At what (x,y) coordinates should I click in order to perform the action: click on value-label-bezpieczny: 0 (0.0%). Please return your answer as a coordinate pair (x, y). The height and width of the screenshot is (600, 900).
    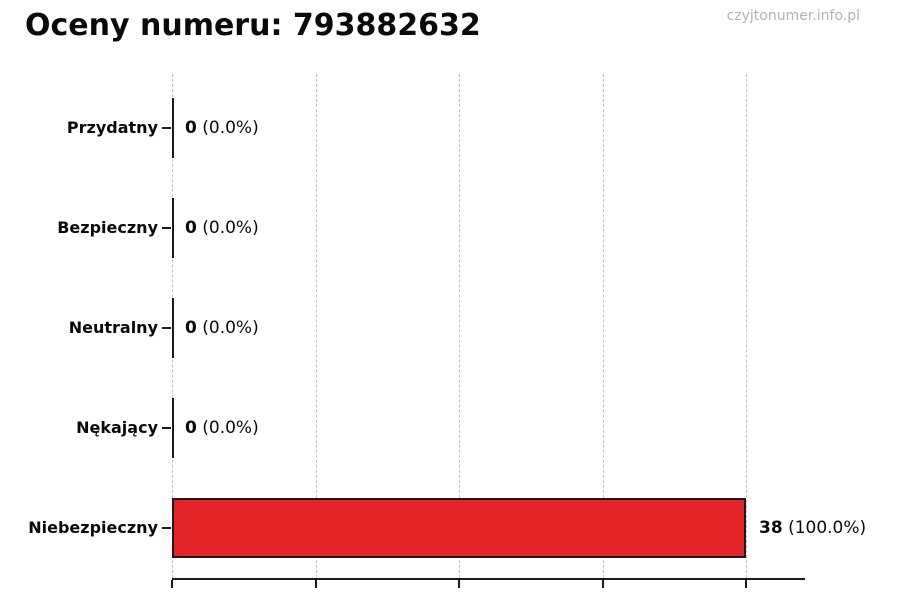
    Looking at the image, I should click on (222, 228).